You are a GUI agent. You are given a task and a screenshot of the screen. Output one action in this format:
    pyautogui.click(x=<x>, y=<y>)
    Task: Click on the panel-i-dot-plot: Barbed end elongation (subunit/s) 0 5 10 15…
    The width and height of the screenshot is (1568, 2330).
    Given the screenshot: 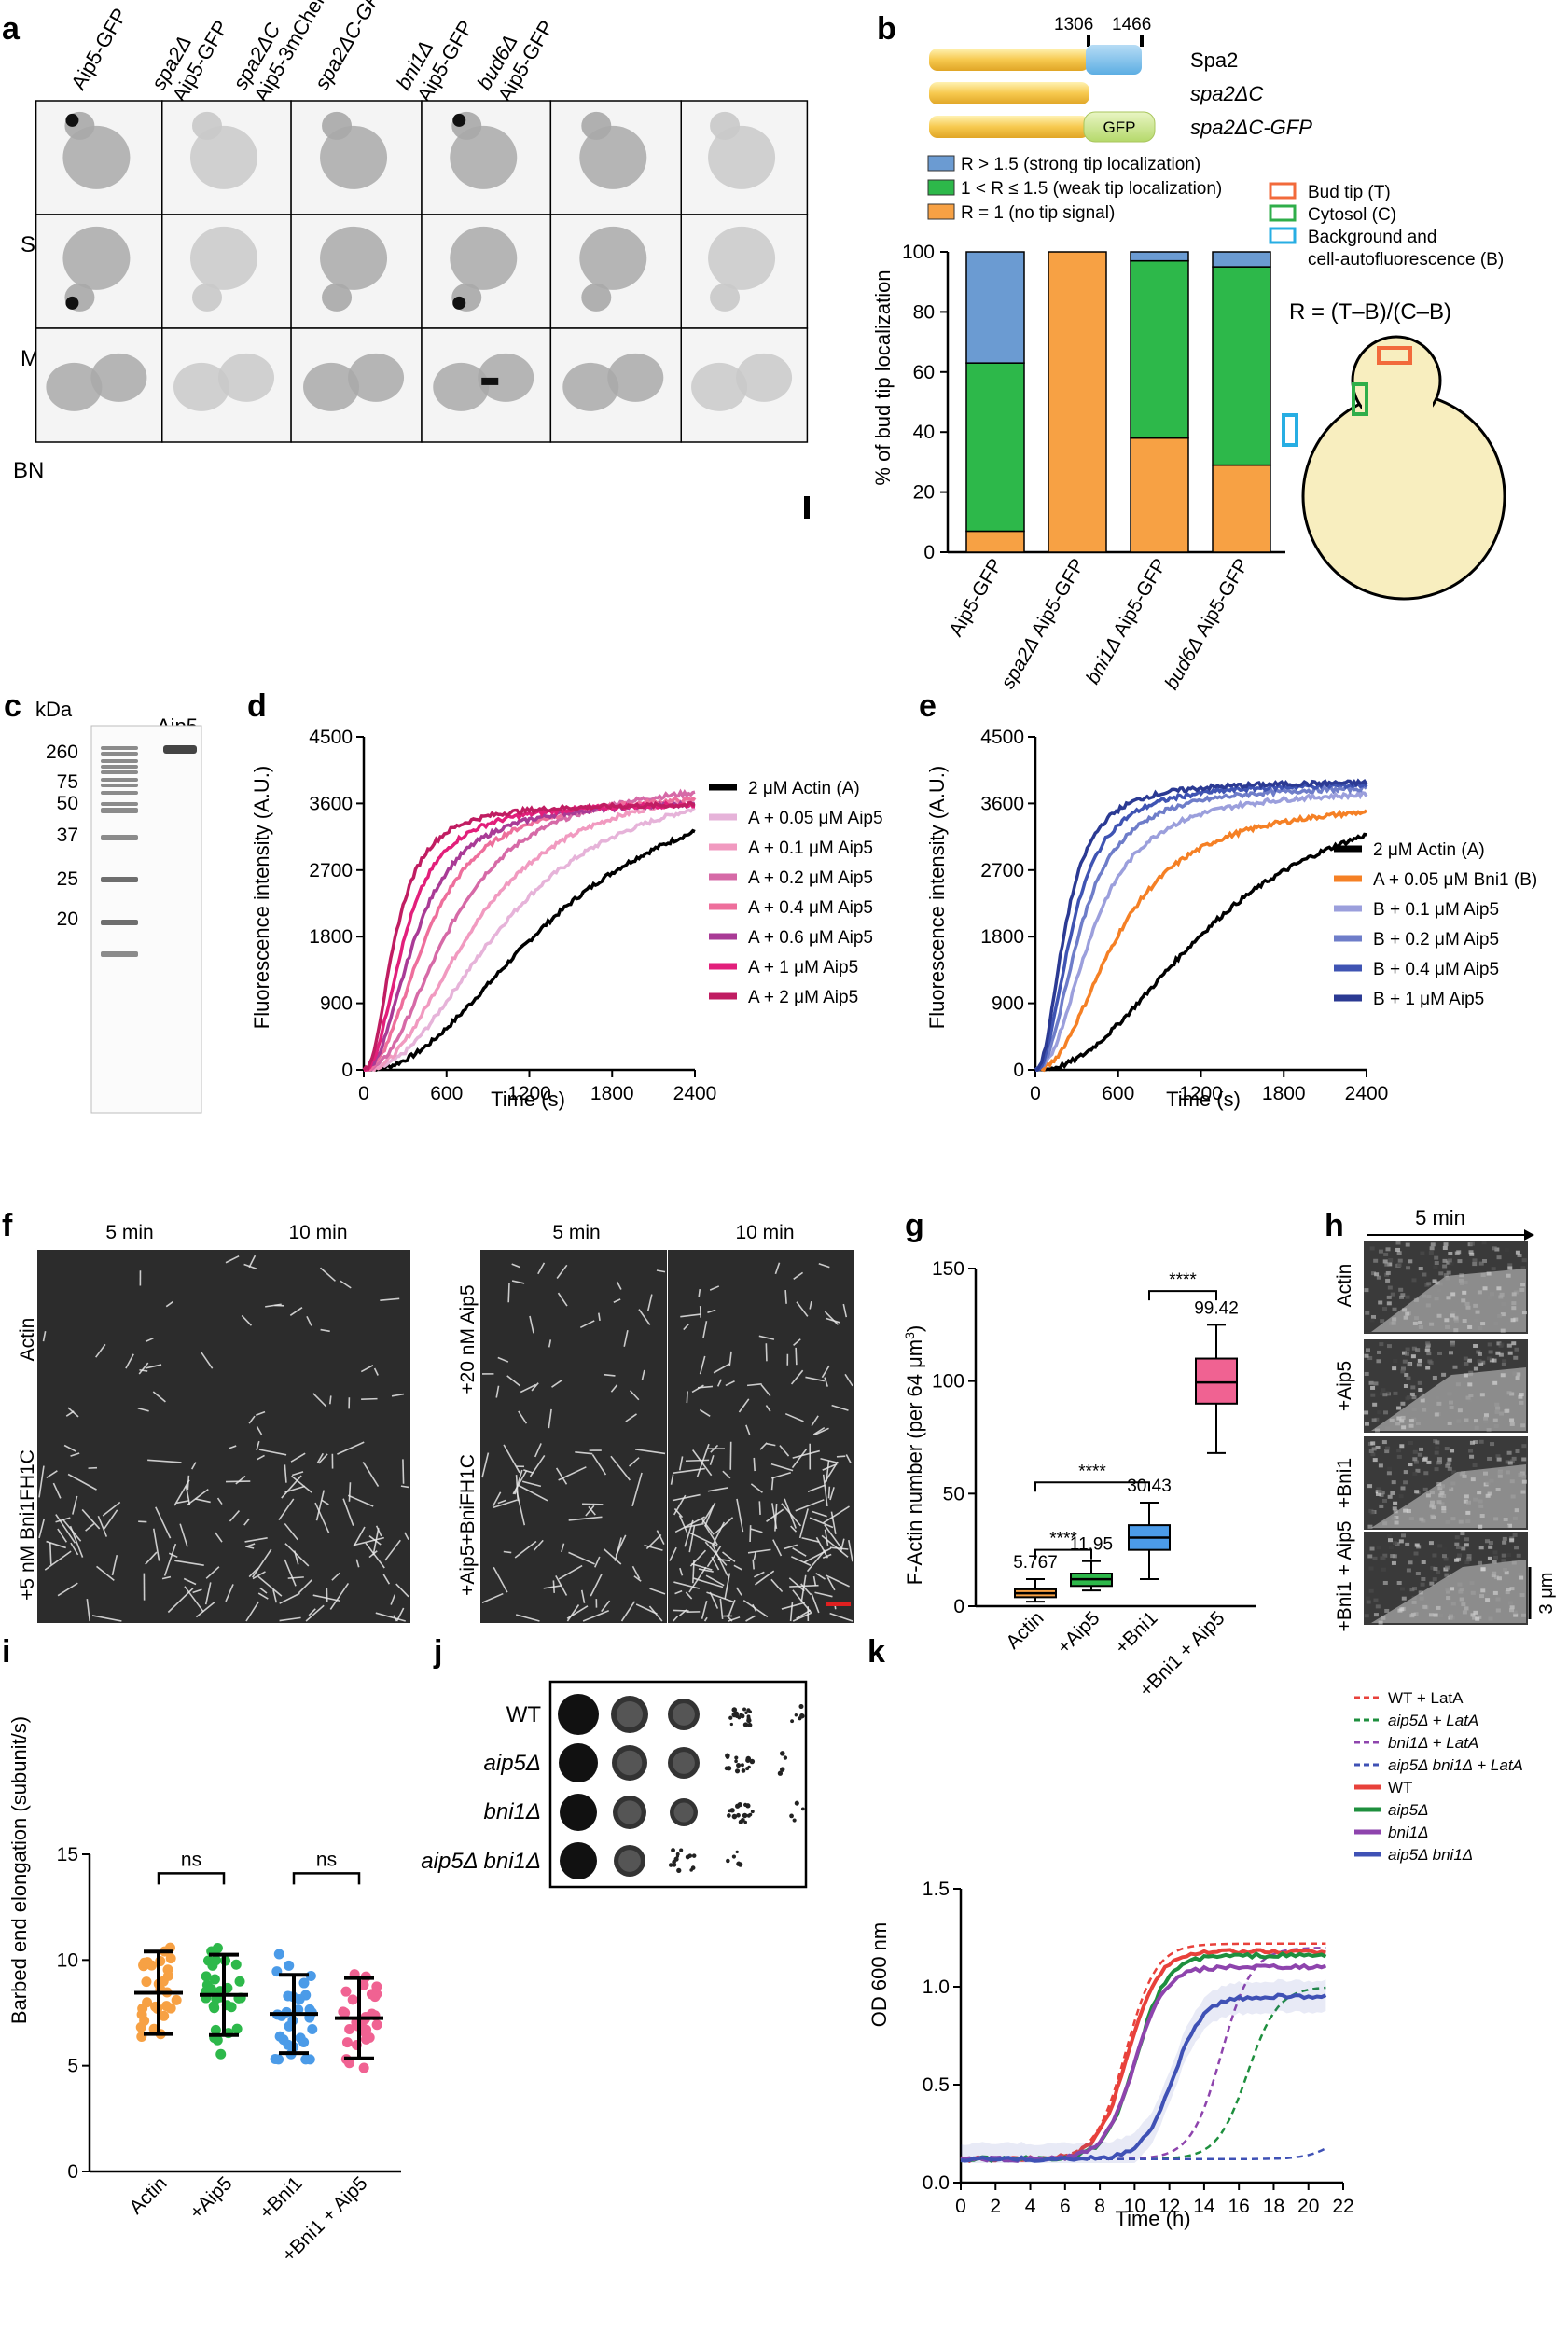 What is the action you would take?
    pyautogui.click(x=204, y=1991)
    